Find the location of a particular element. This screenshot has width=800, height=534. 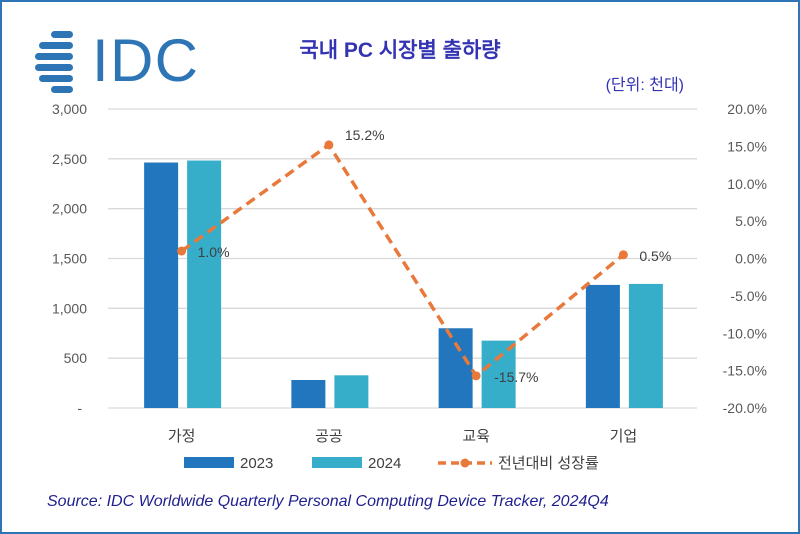

left-tick-label: 3,000 is located at coordinates (69, 109).